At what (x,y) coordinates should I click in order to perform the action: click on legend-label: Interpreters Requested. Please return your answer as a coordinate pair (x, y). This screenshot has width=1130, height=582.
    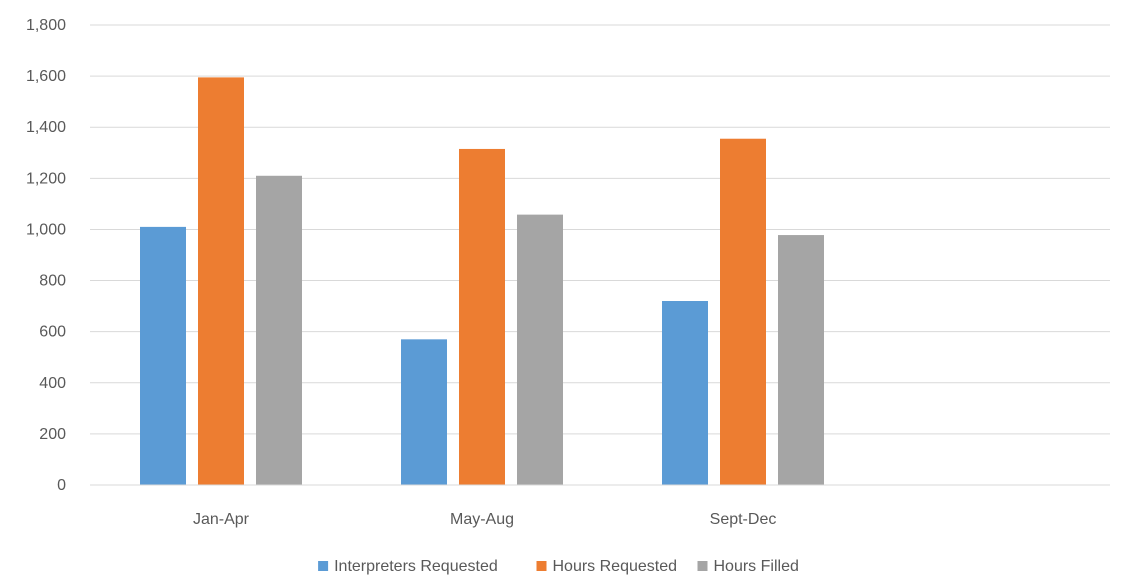
    Looking at the image, I should click on (416, 566).